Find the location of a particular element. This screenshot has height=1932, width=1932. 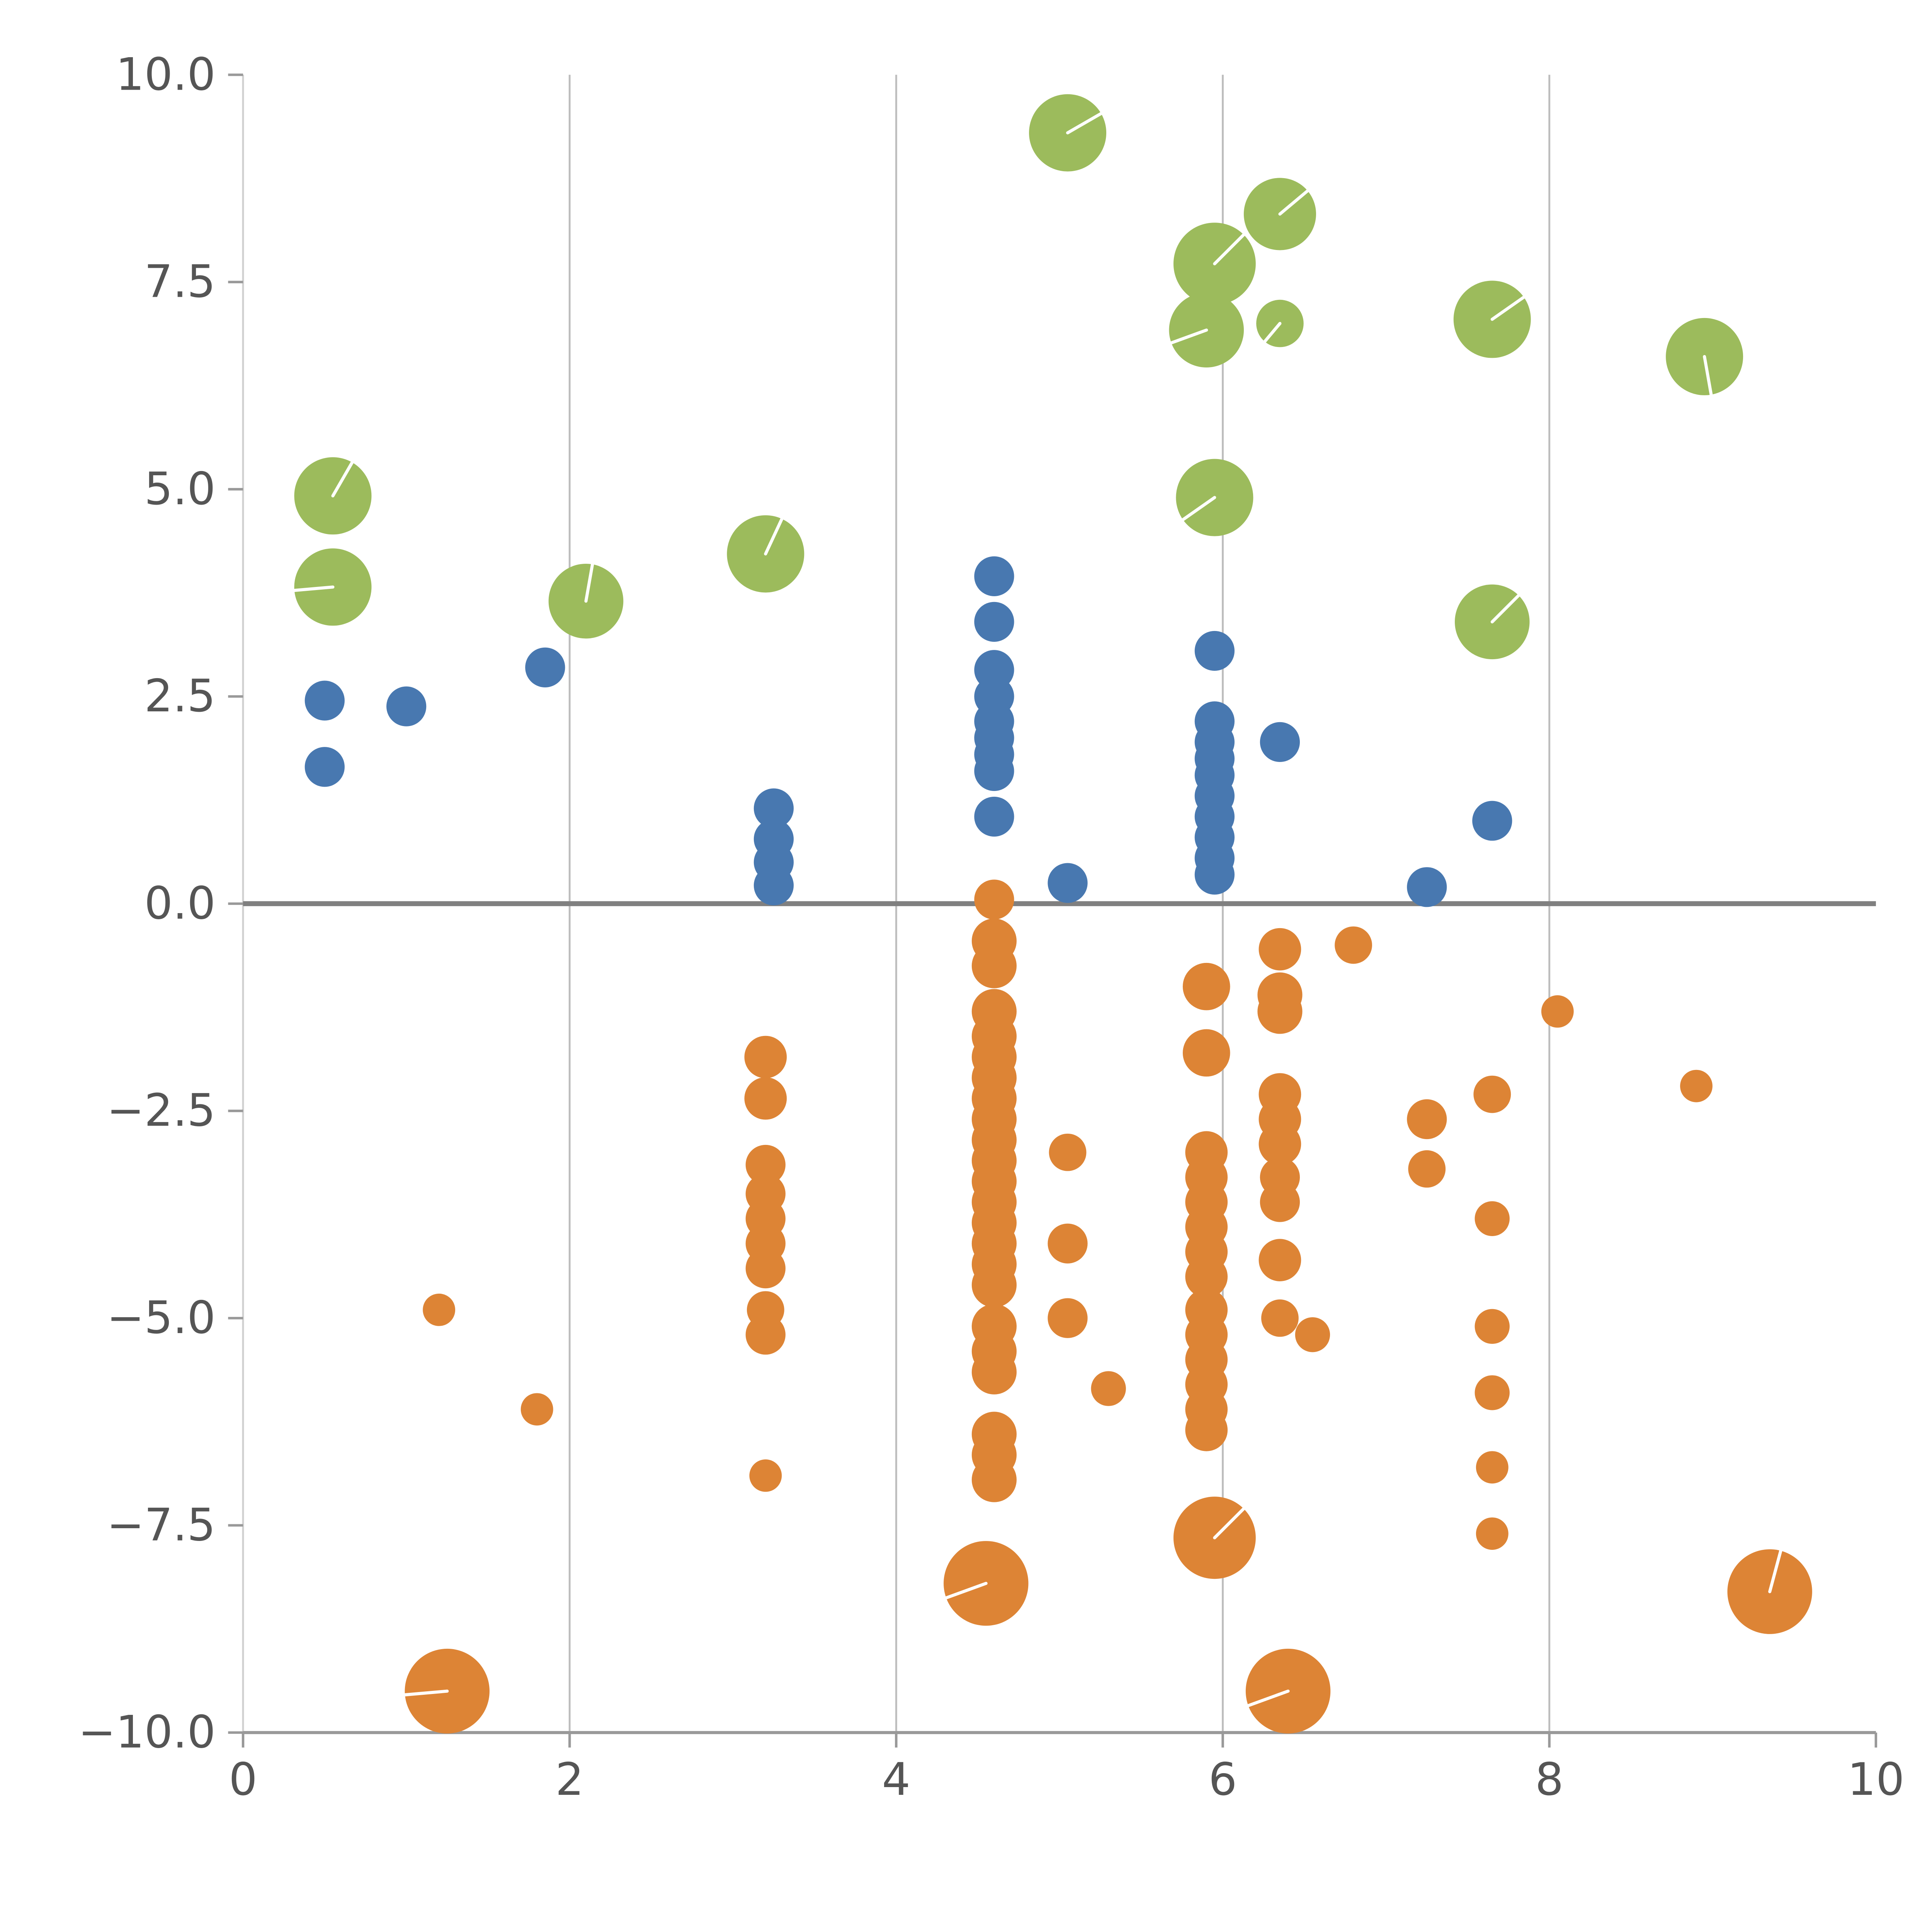

y-tick-label: −2.5 is located at coordinates (161, 1111).